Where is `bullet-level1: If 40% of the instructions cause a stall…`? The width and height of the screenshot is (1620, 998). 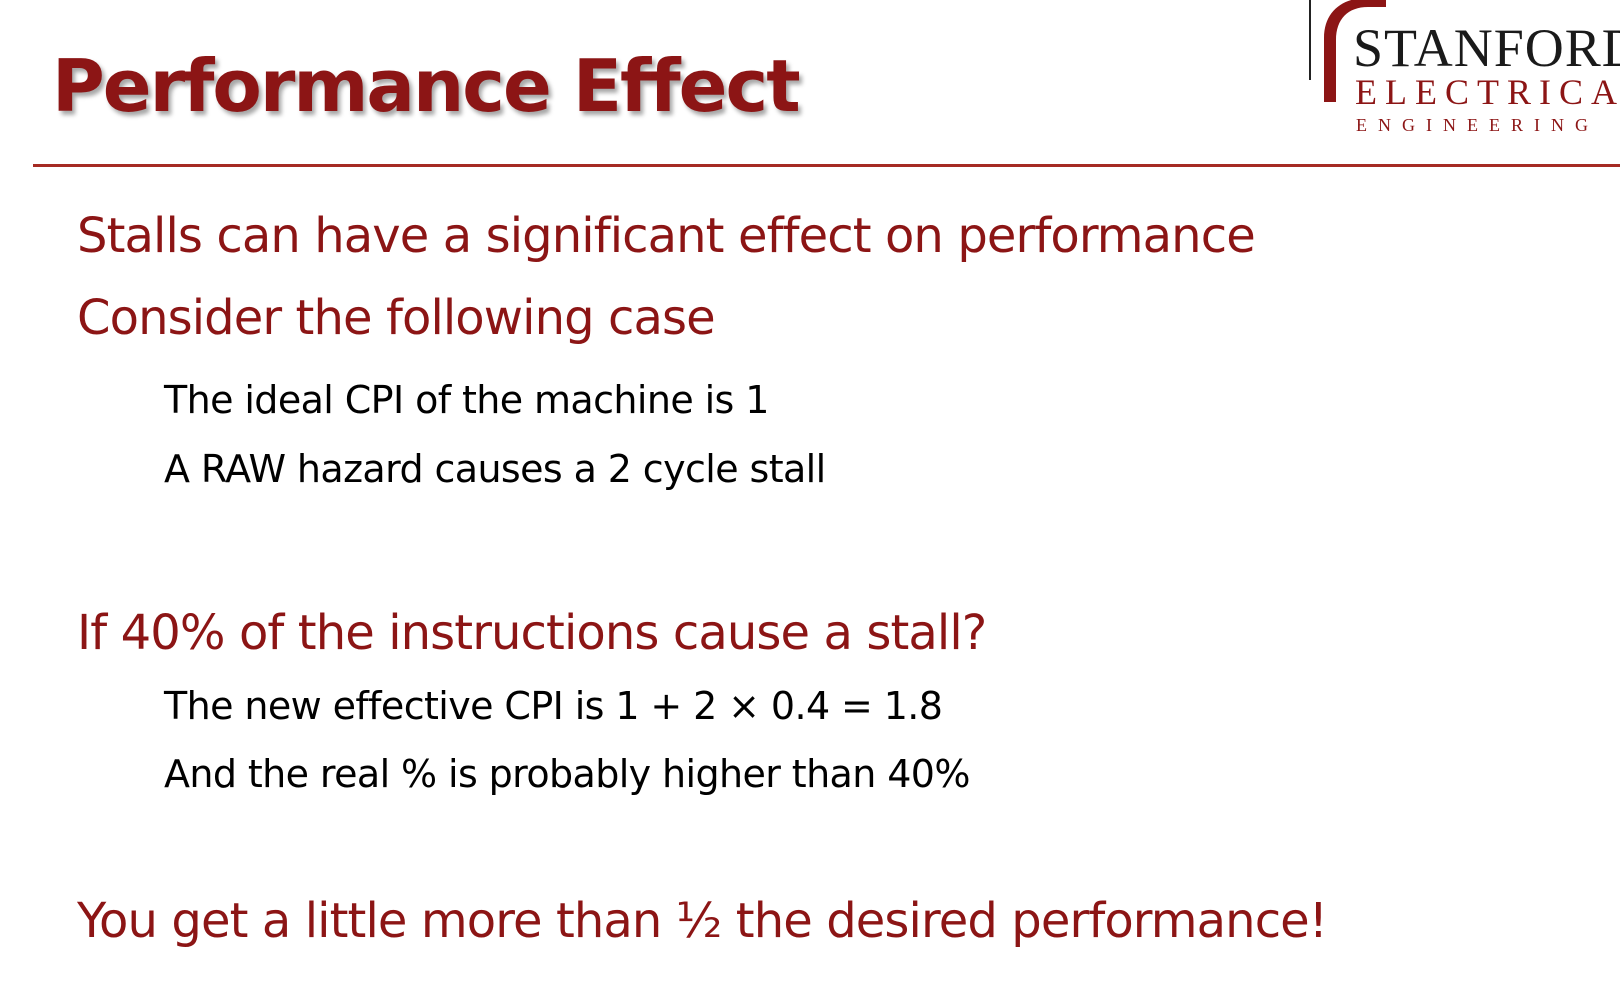
bullet-level1: If 40% of the instructions cause a stall… is located at coordinates (532, 633).